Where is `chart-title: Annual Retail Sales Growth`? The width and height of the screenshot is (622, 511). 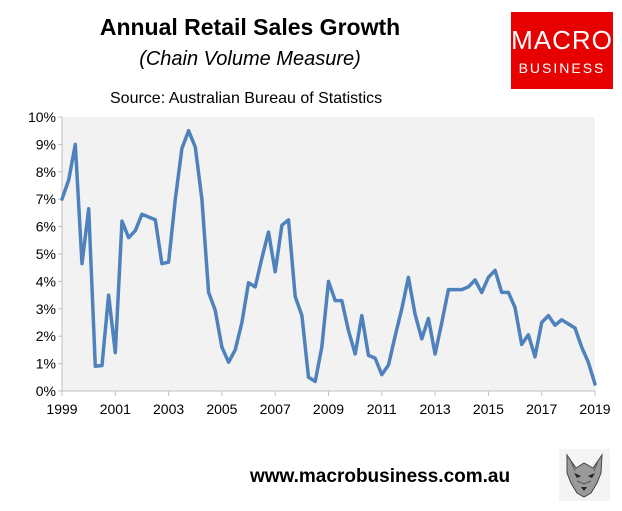 chart-title: Annual Retail Sales Growth is located at coordinates (250, 27).